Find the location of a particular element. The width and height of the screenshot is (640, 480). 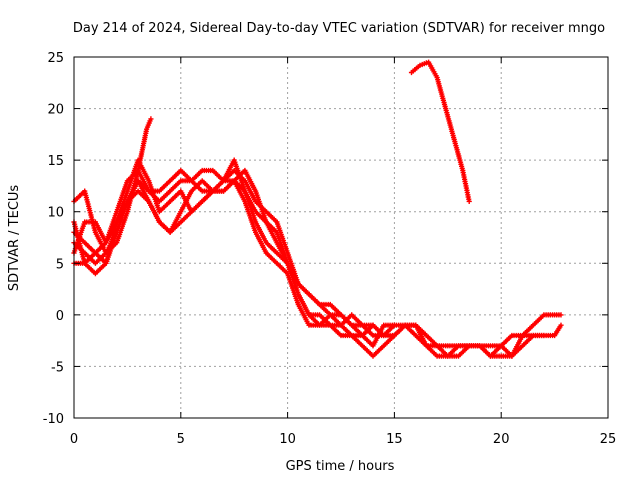

y-tick-label: 5 is located at coordinates (60, 264).